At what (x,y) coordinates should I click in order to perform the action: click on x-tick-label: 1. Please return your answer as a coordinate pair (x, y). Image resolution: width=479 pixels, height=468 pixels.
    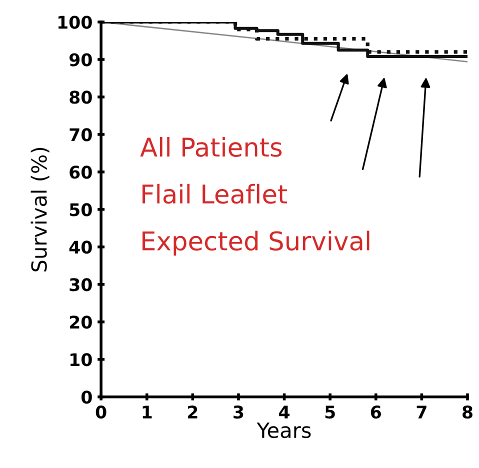
    Looking at the image, I should click on (147, 412).